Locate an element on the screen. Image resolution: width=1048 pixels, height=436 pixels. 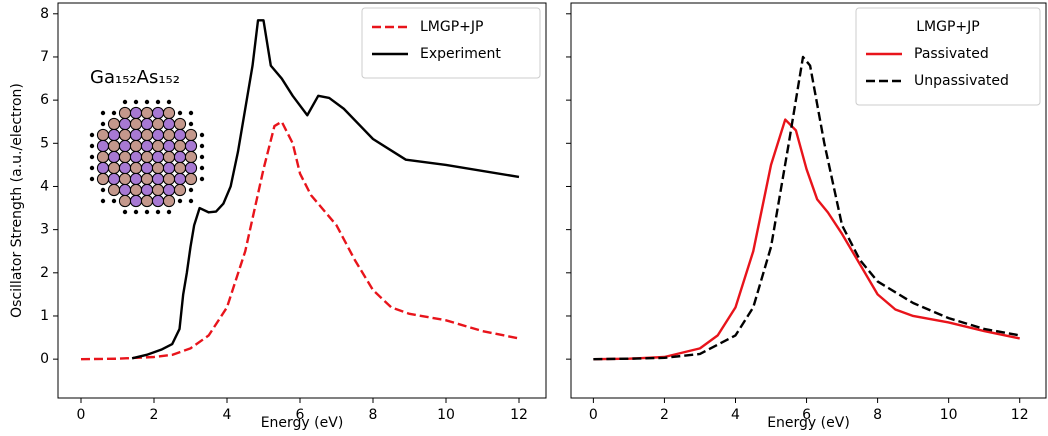
x-axis-label: Energy (eV) is located at coordinates (808, 423).